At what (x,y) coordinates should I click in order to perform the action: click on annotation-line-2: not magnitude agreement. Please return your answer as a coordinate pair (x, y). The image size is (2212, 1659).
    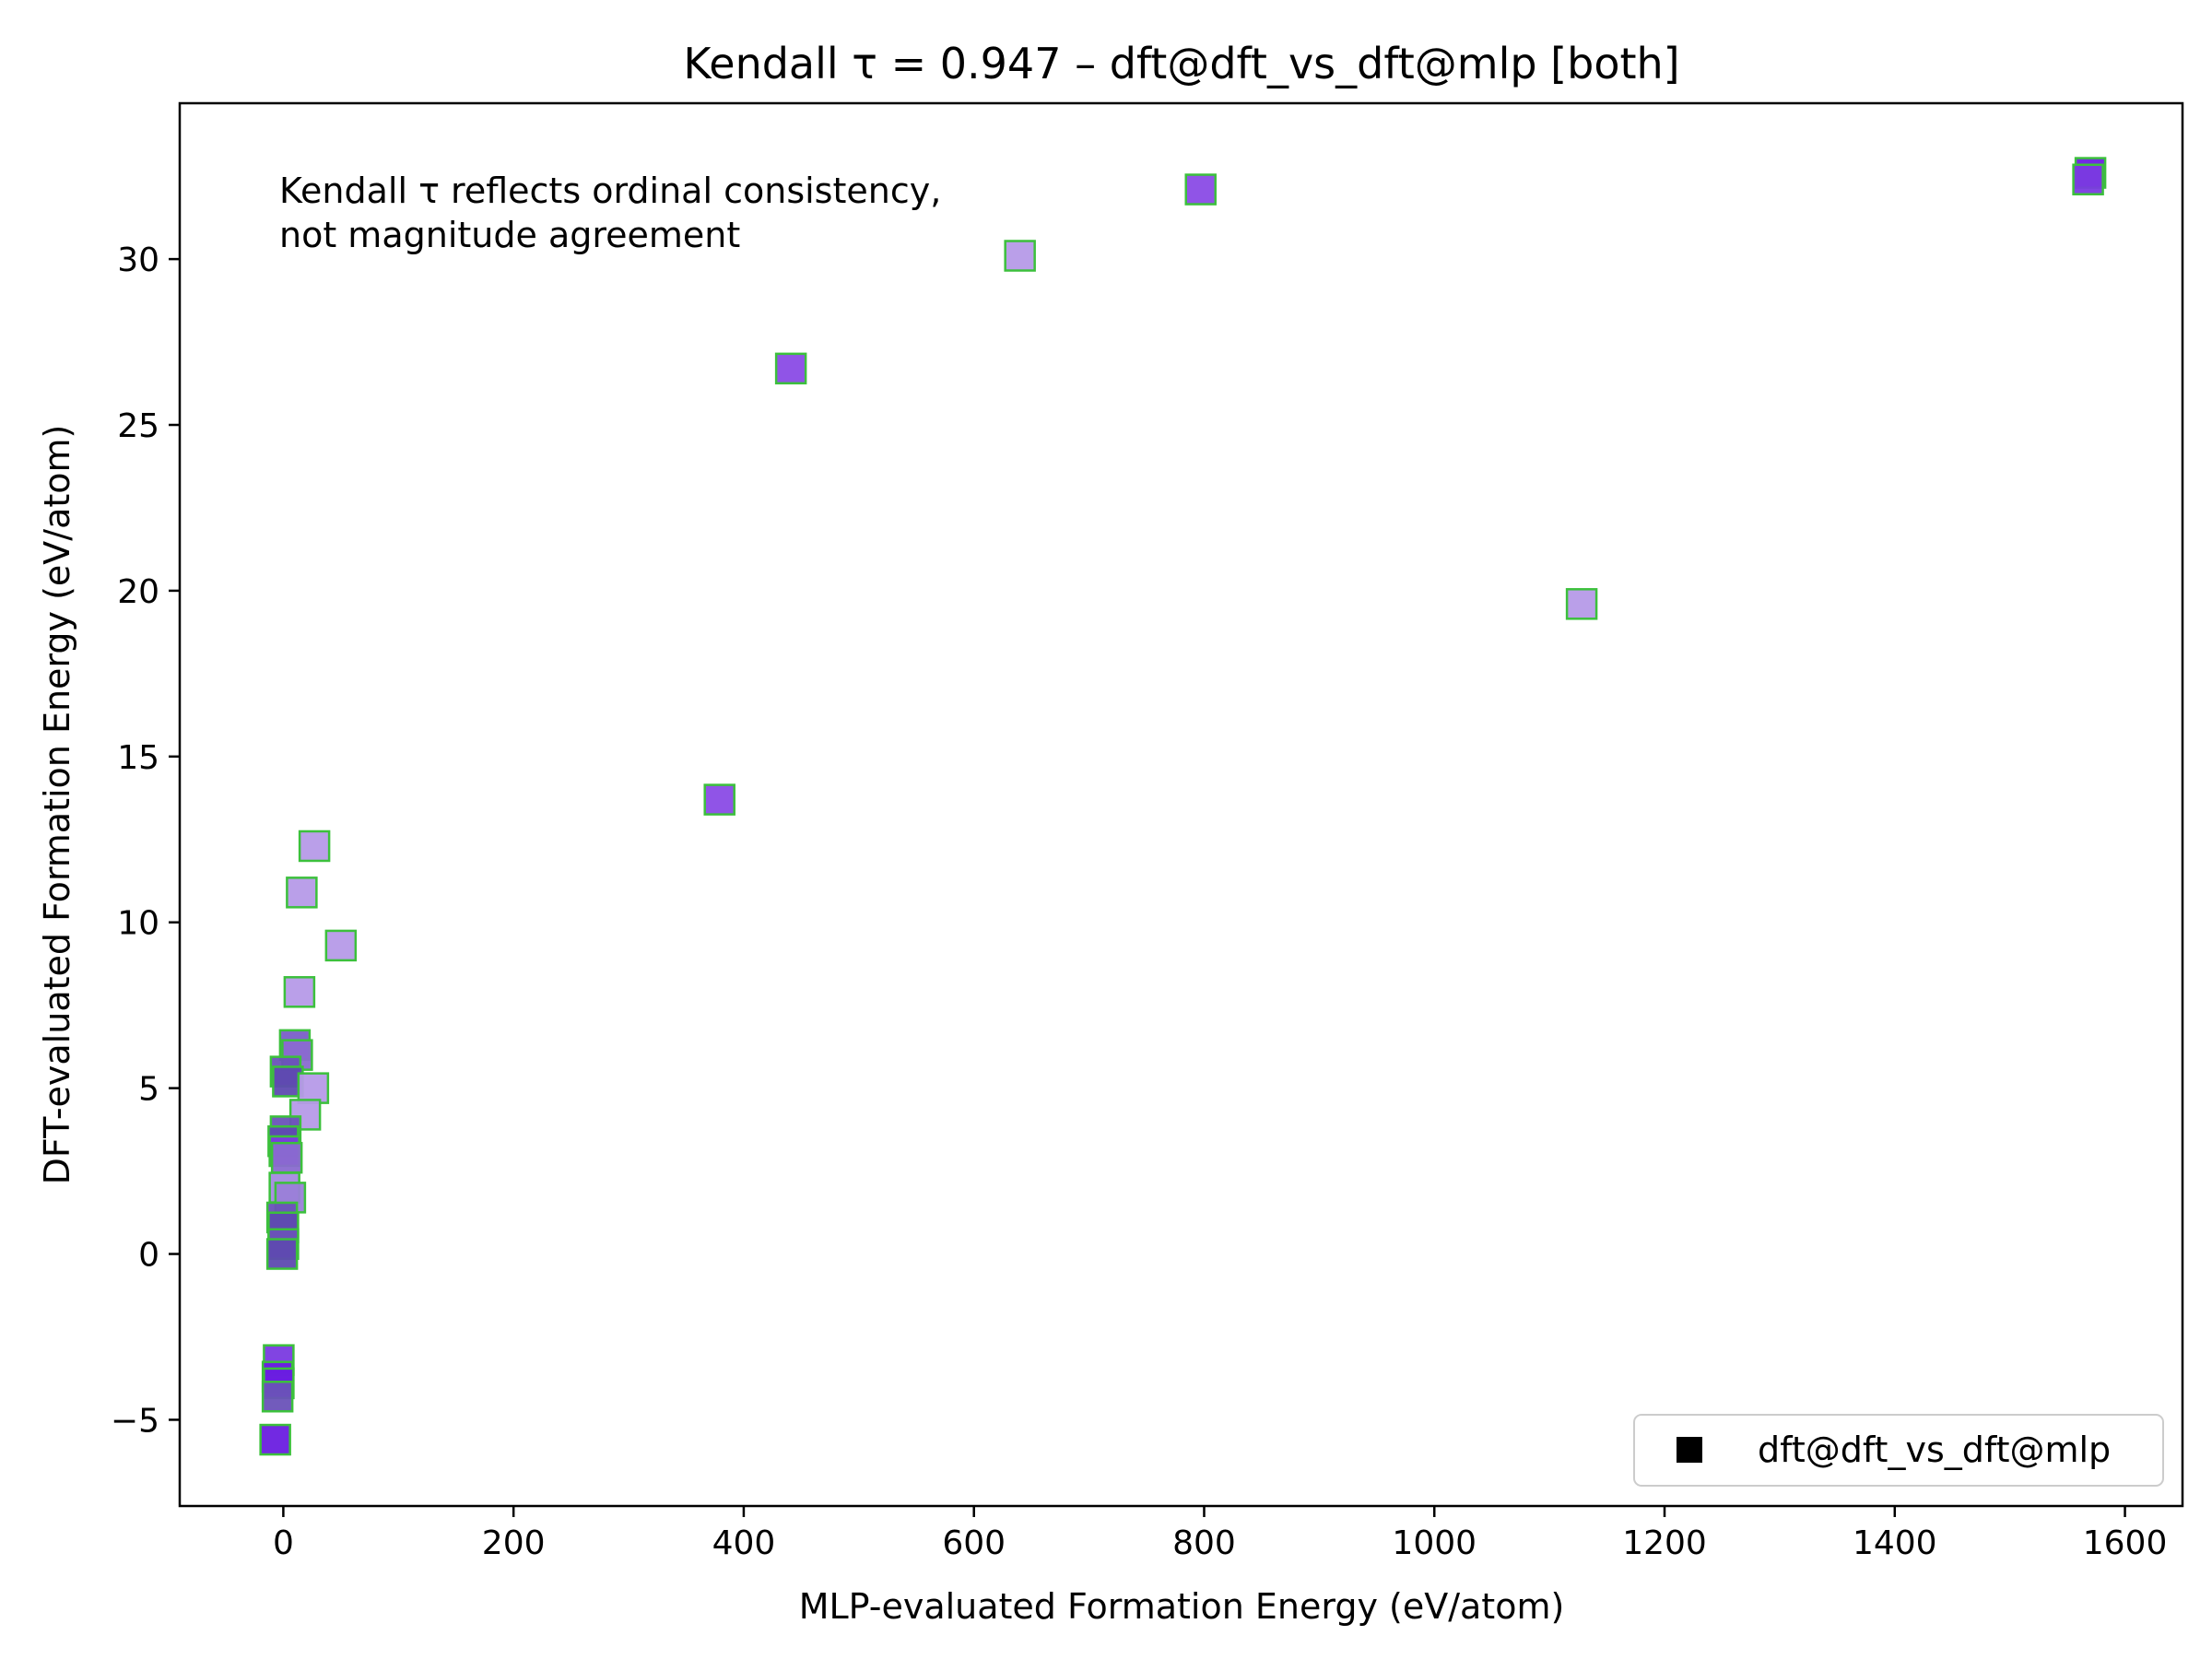
    Looking at the image, I should click on (509, 235).